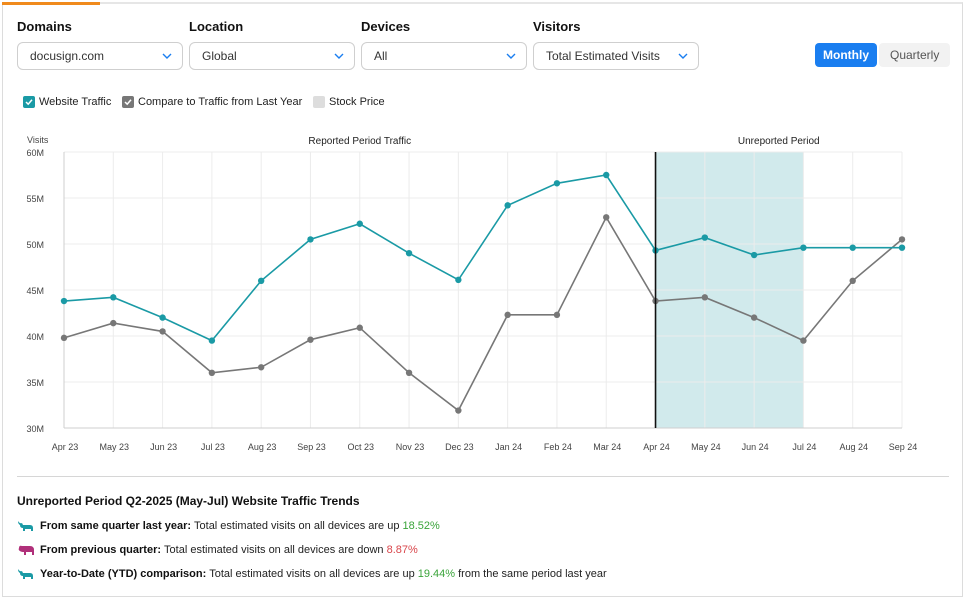 The image size is (965, 599). I want to click on x-tick-label: Apr 24, so click(656, 447).